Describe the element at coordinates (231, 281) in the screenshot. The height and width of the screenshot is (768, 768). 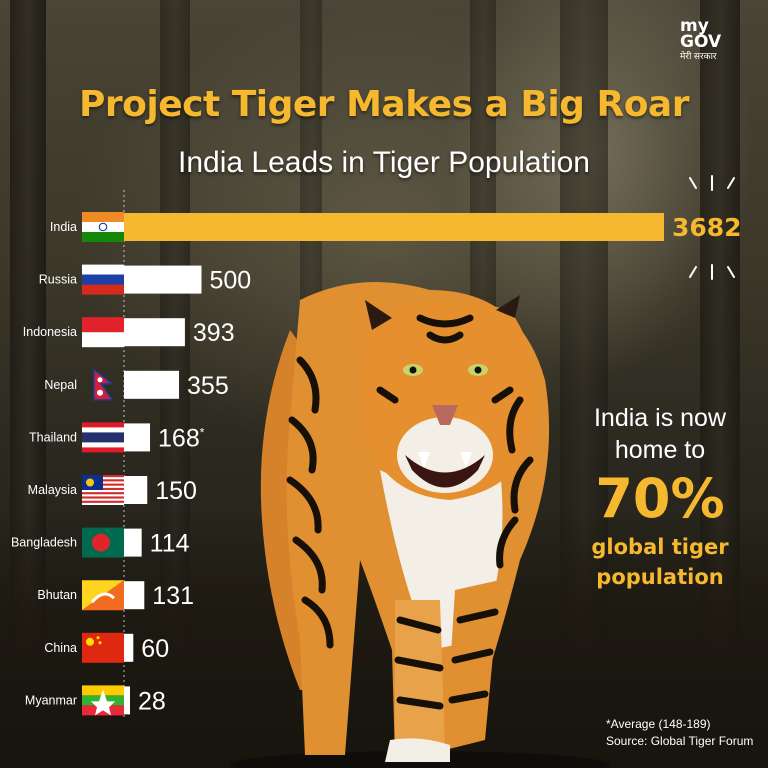
I see `value-label: 500` at that location.